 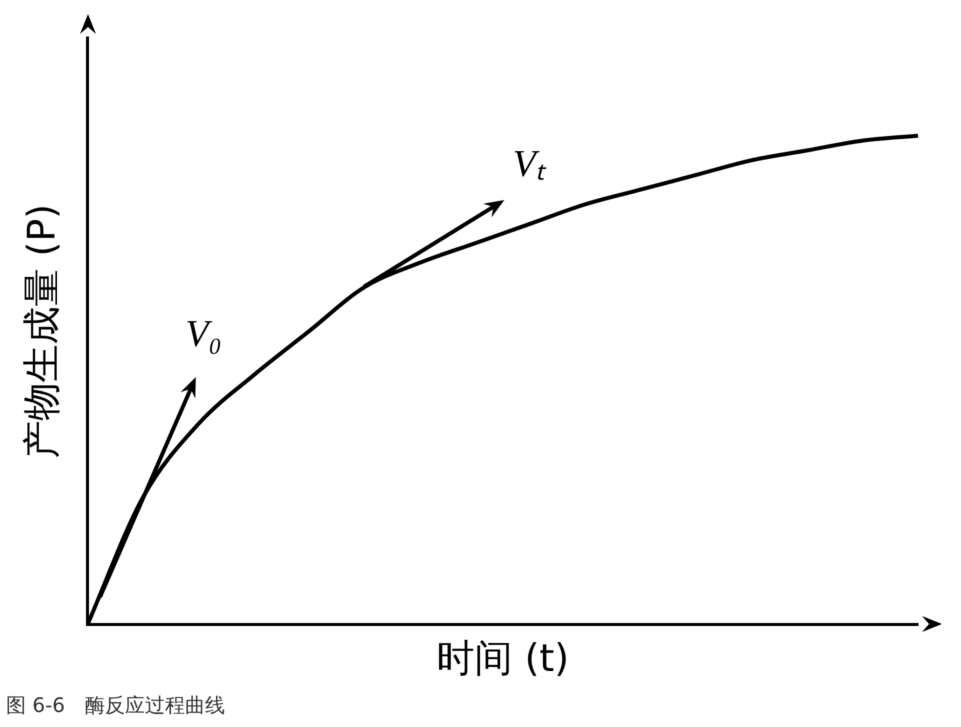 I want to click on caption: 图 6-6 酶反应过程曲线, so click(x=116, y=705).